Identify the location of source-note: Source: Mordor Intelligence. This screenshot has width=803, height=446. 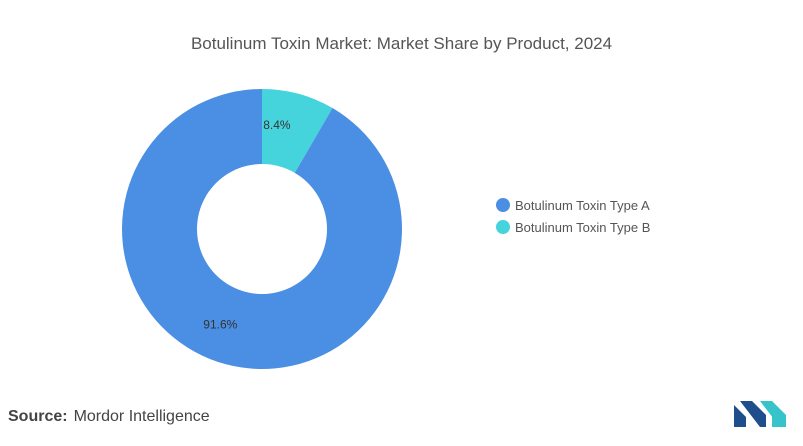
(109, 417).